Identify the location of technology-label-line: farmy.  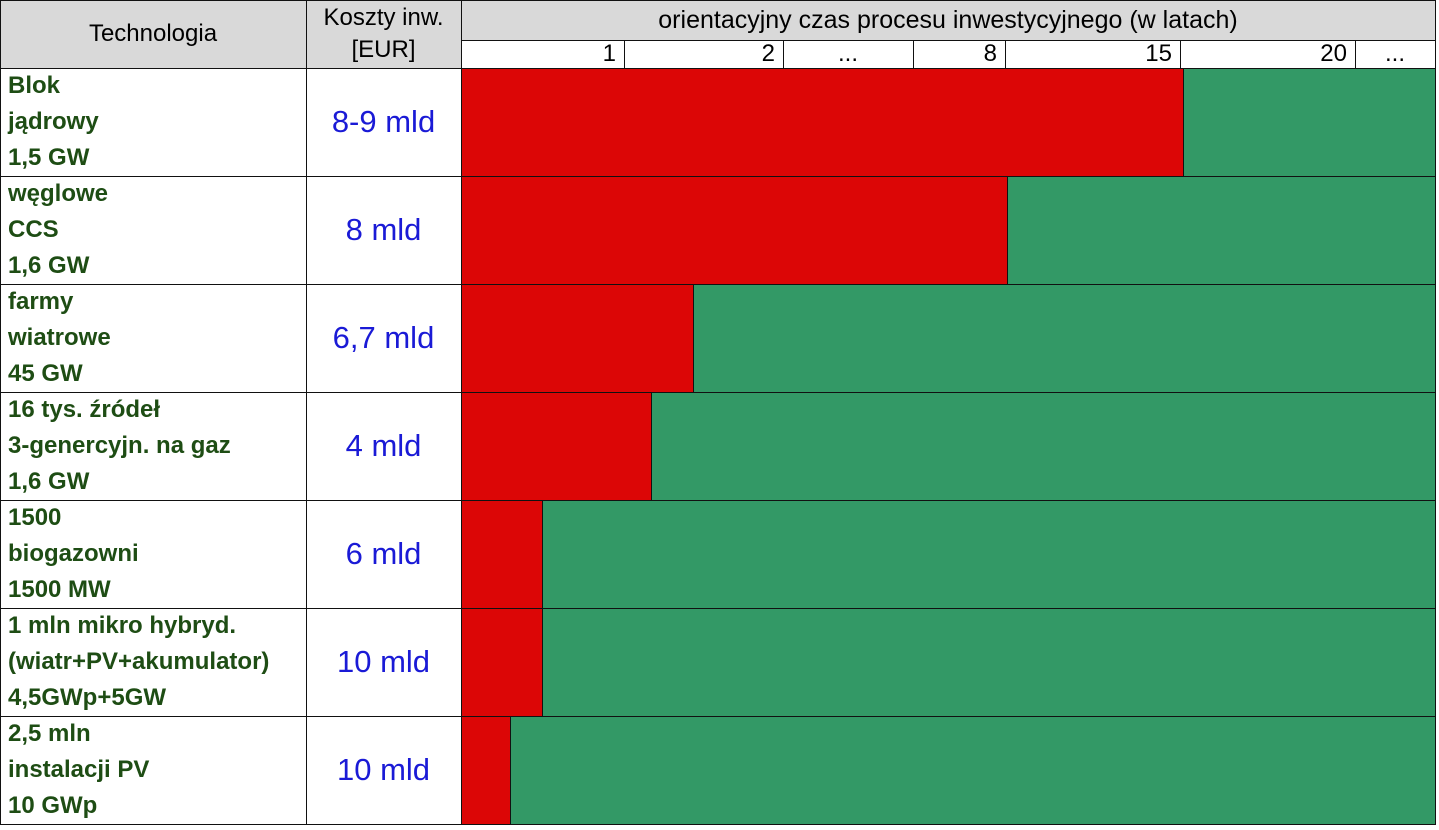
(41, 301).